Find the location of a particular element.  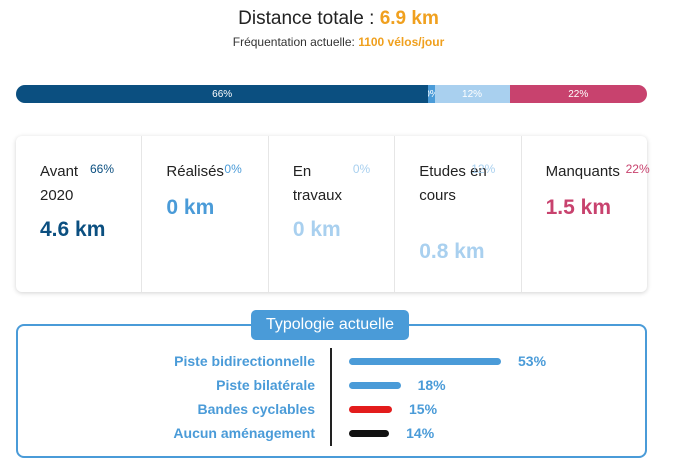

typology-title: Typologie actuelle is located at coordinates (330, 325).